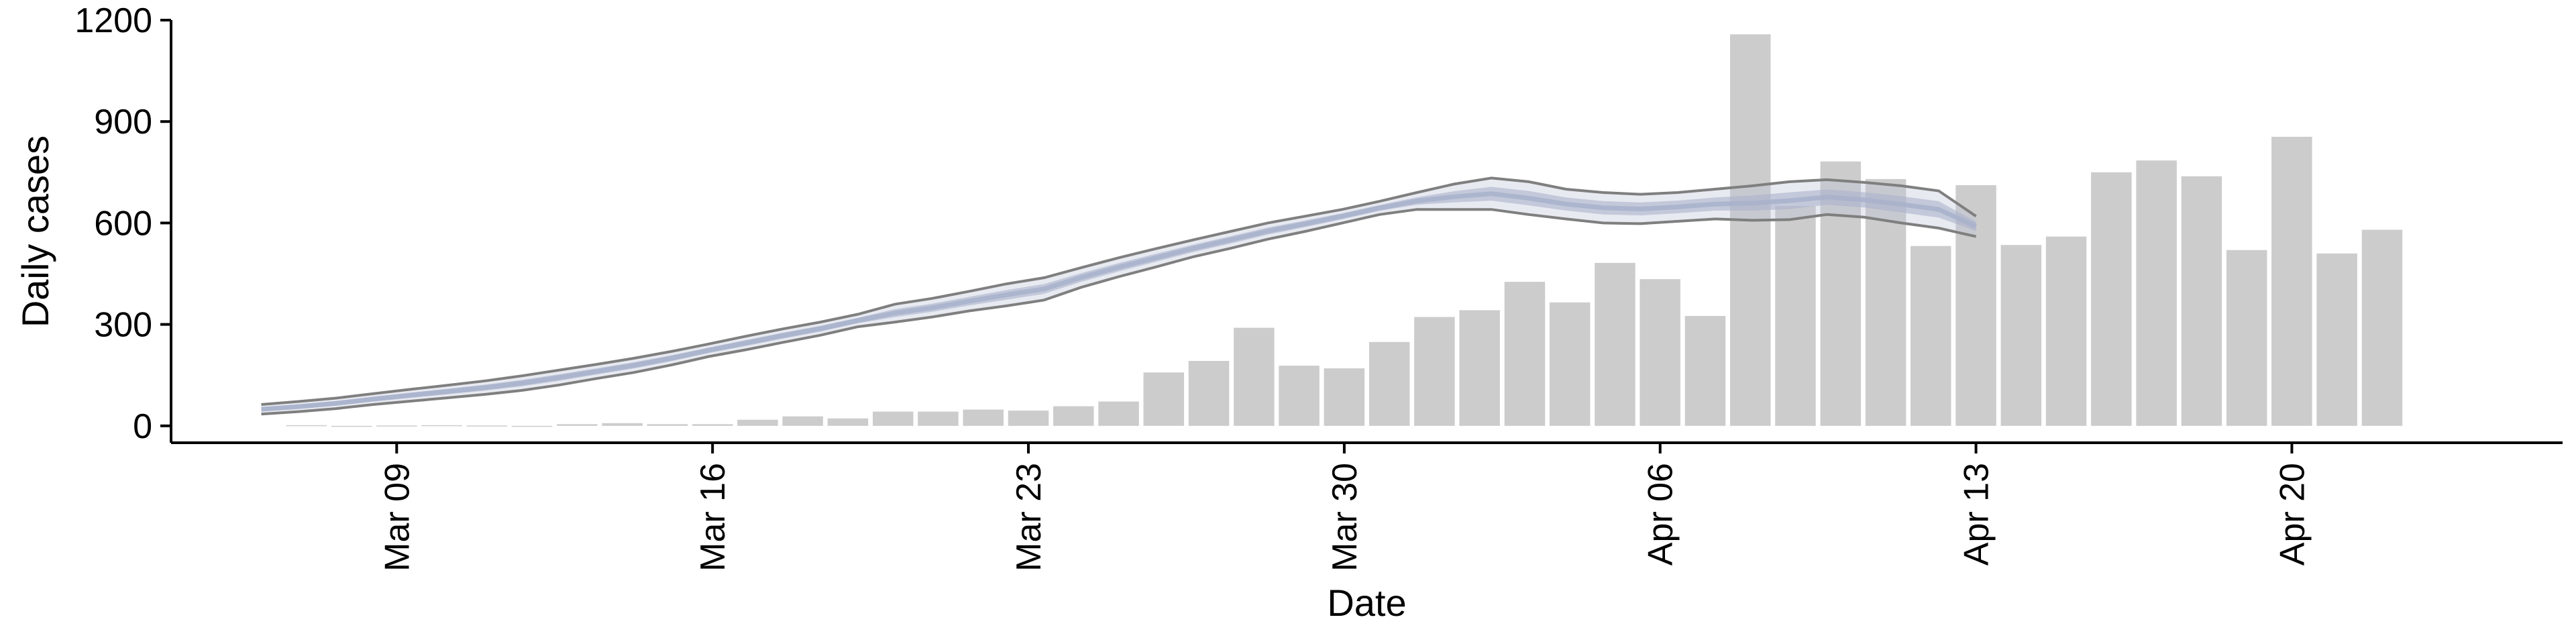 The width and height of the screenshot is (2576, 644). What do you see at coordinates (35, 231) in the screenshot?
I see `y-axis-title: Daily cases` at bounding box center [35, 231].